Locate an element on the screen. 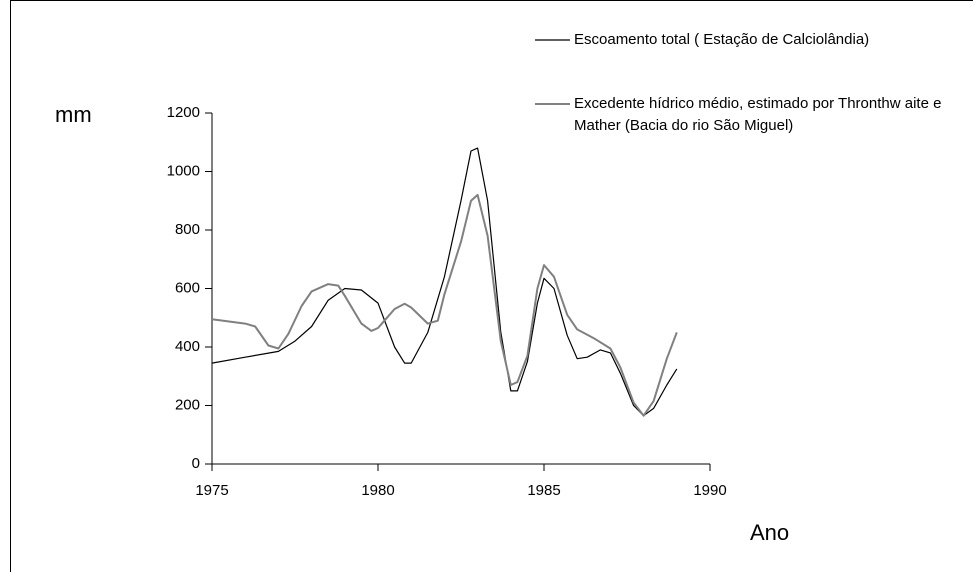  x-tick-label: 1975 is located at coordinates (211, 490).